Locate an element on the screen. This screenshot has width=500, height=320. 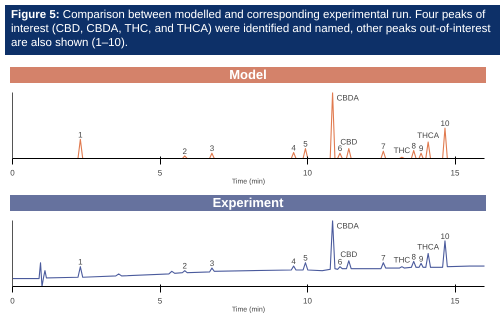
chart-title: Model is located at coordinates (248, 75).